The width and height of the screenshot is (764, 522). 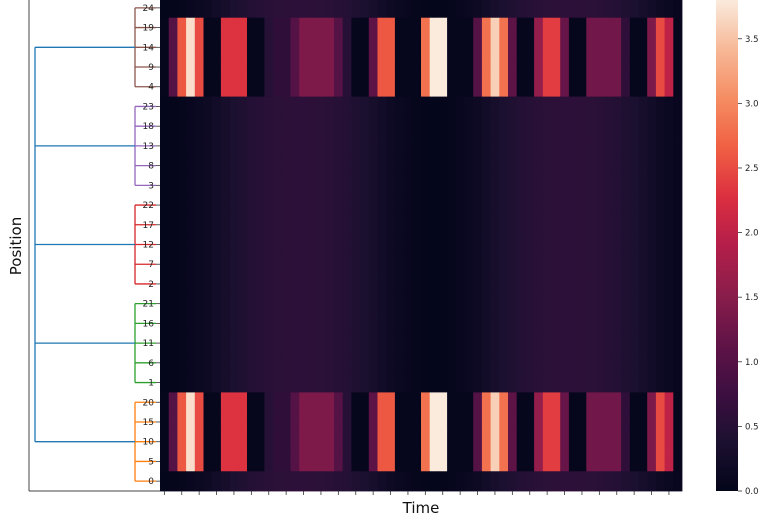 What do you see at coordinates (149, 324) in the screenshot?
I see `row-tick-label: 16` at bounding box center [149, 324].